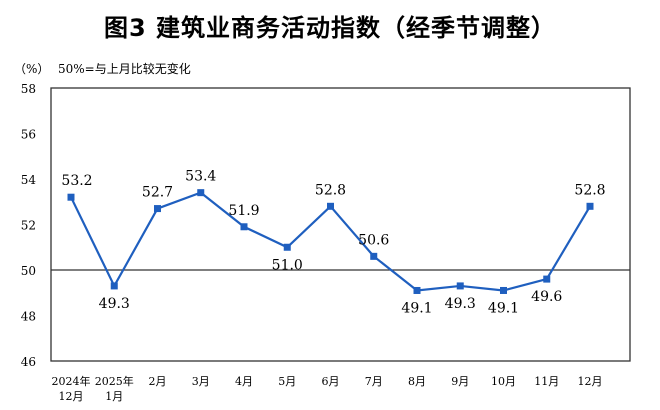 The height and width of the screenshot is (410, 660). Describe the element at coordinates (114, 396) in the screenshot. I see `x-tick-label: 1月` at that location.